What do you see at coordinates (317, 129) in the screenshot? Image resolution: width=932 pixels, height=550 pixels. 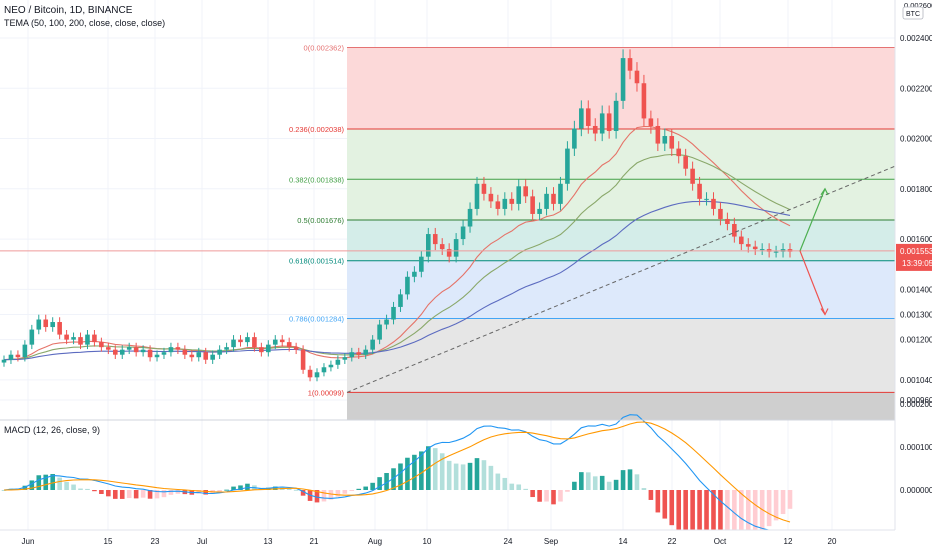 I see `fib-level-label: 0.236(0.002038)` at bounding box center [317, 129].